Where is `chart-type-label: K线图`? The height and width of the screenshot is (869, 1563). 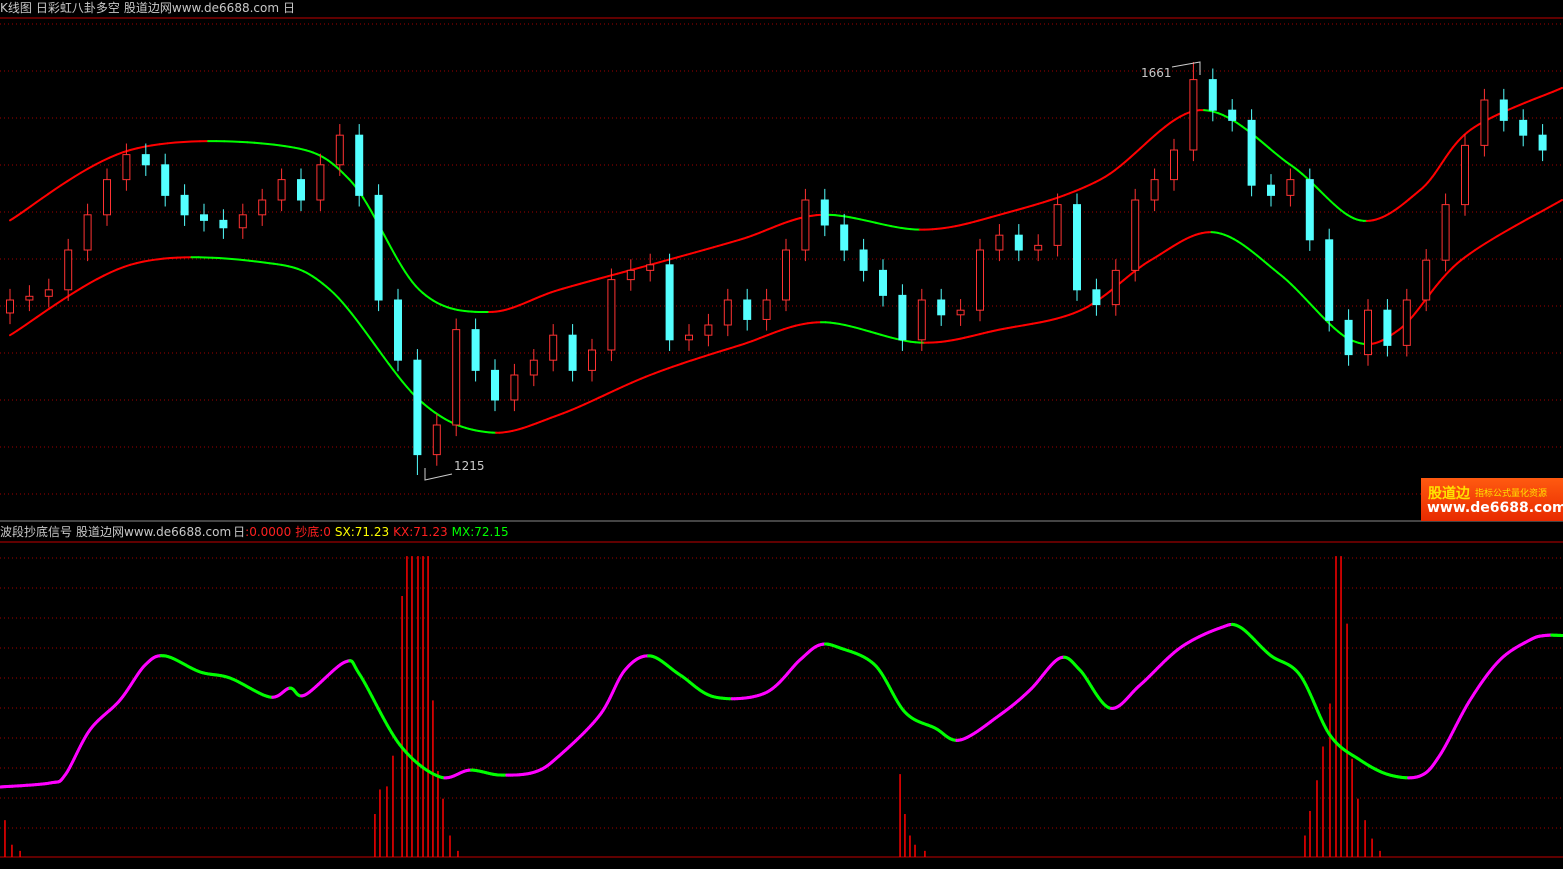 chart-type-label: K线图 is located at coordinates (16, 8).